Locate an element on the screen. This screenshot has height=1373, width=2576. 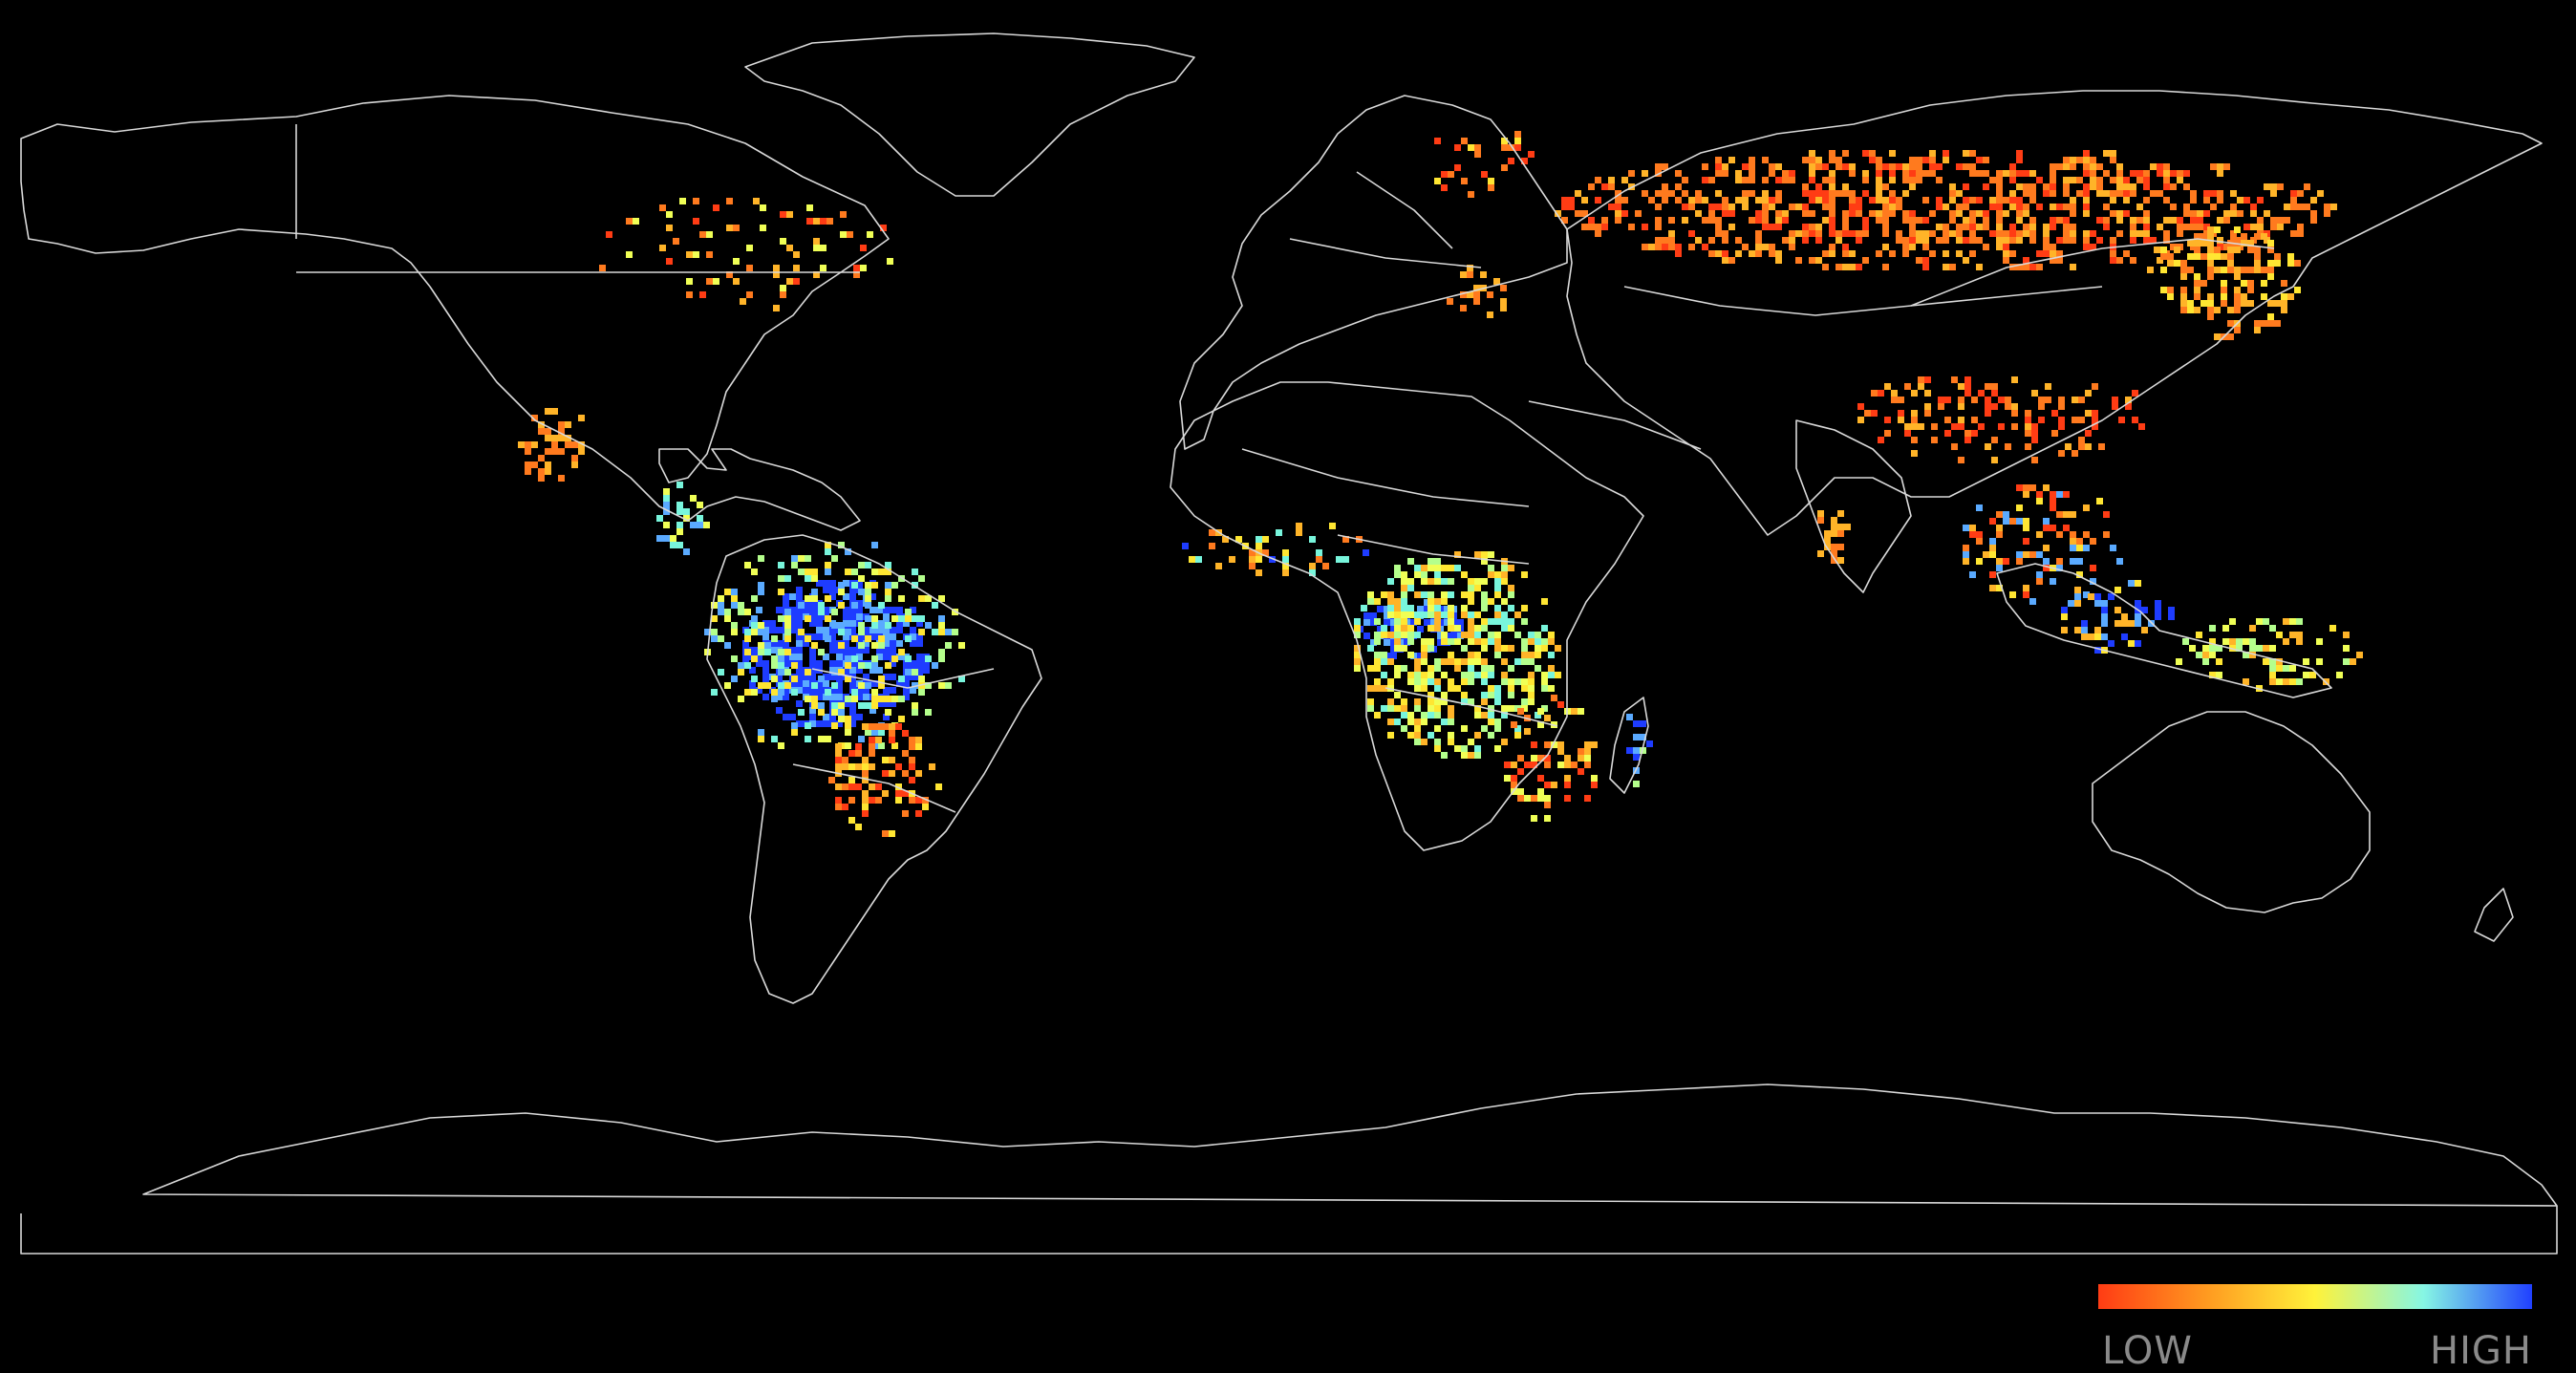
antarctica-frame-outline is located at coordinates (1289, 1230).